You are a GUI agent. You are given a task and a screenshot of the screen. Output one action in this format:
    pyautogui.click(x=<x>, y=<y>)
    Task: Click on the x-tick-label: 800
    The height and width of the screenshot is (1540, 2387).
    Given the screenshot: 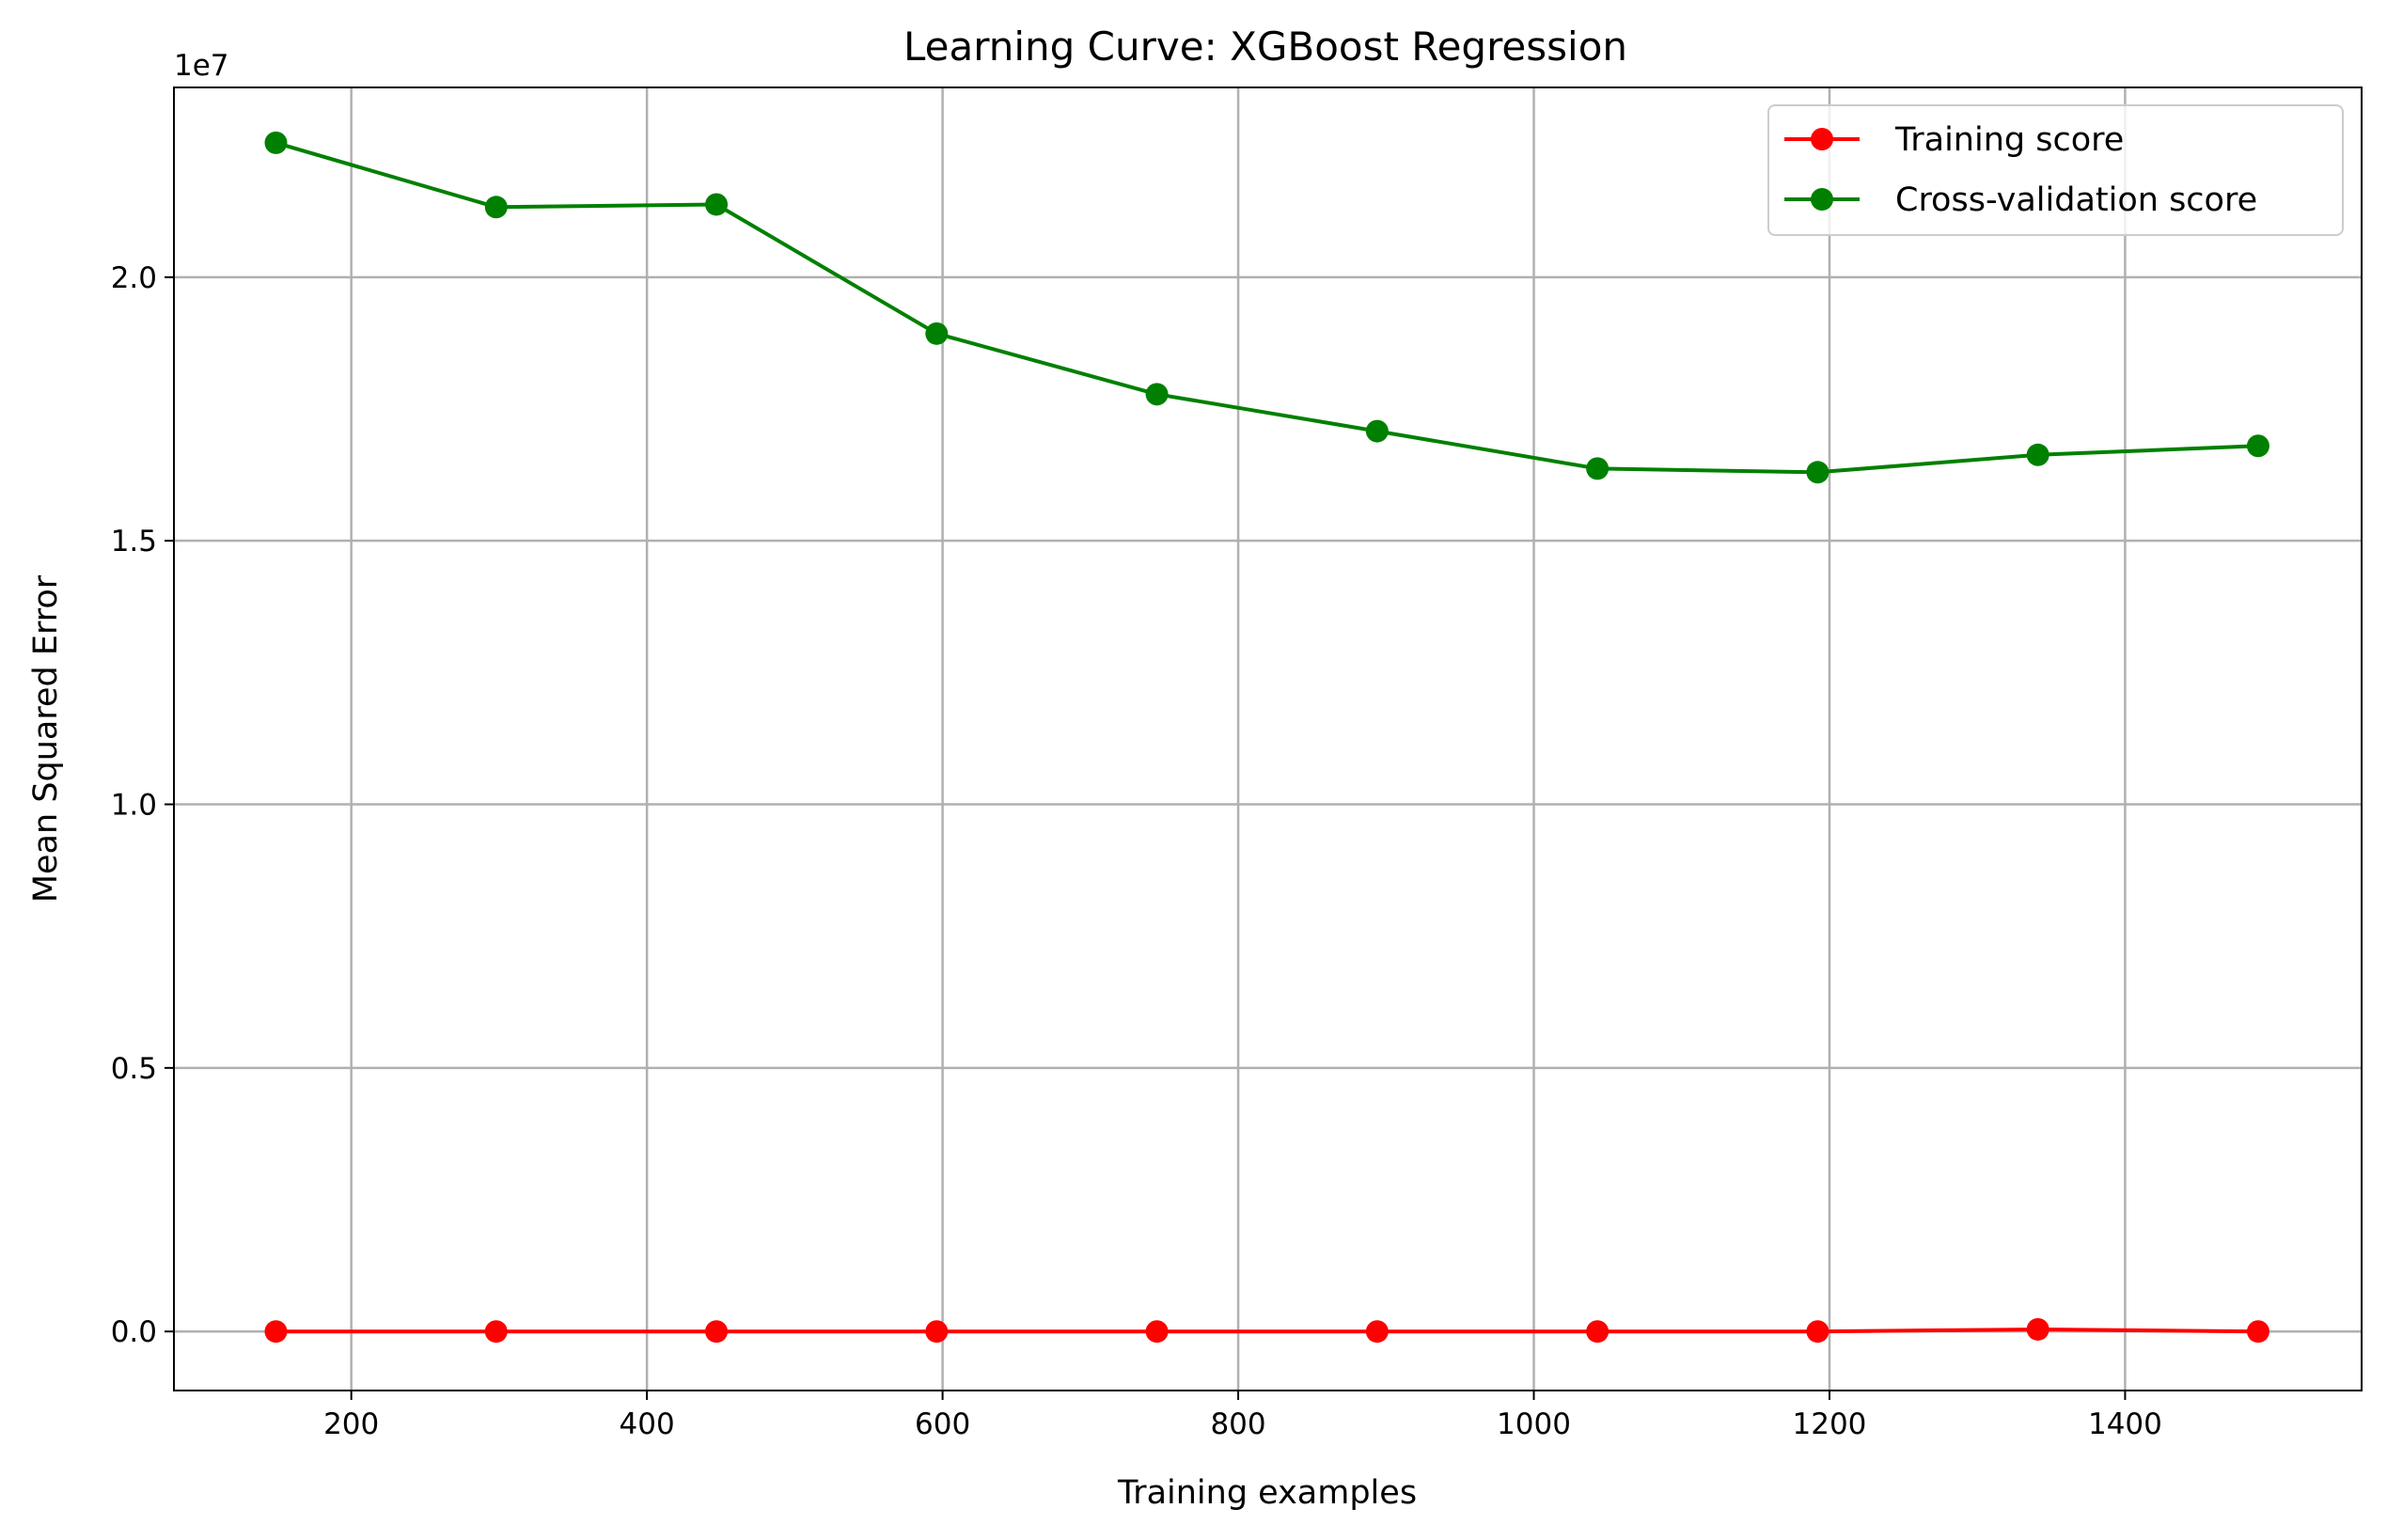 What is the action you would take?
    pyautogui.click(x=1237, y=1424)
    